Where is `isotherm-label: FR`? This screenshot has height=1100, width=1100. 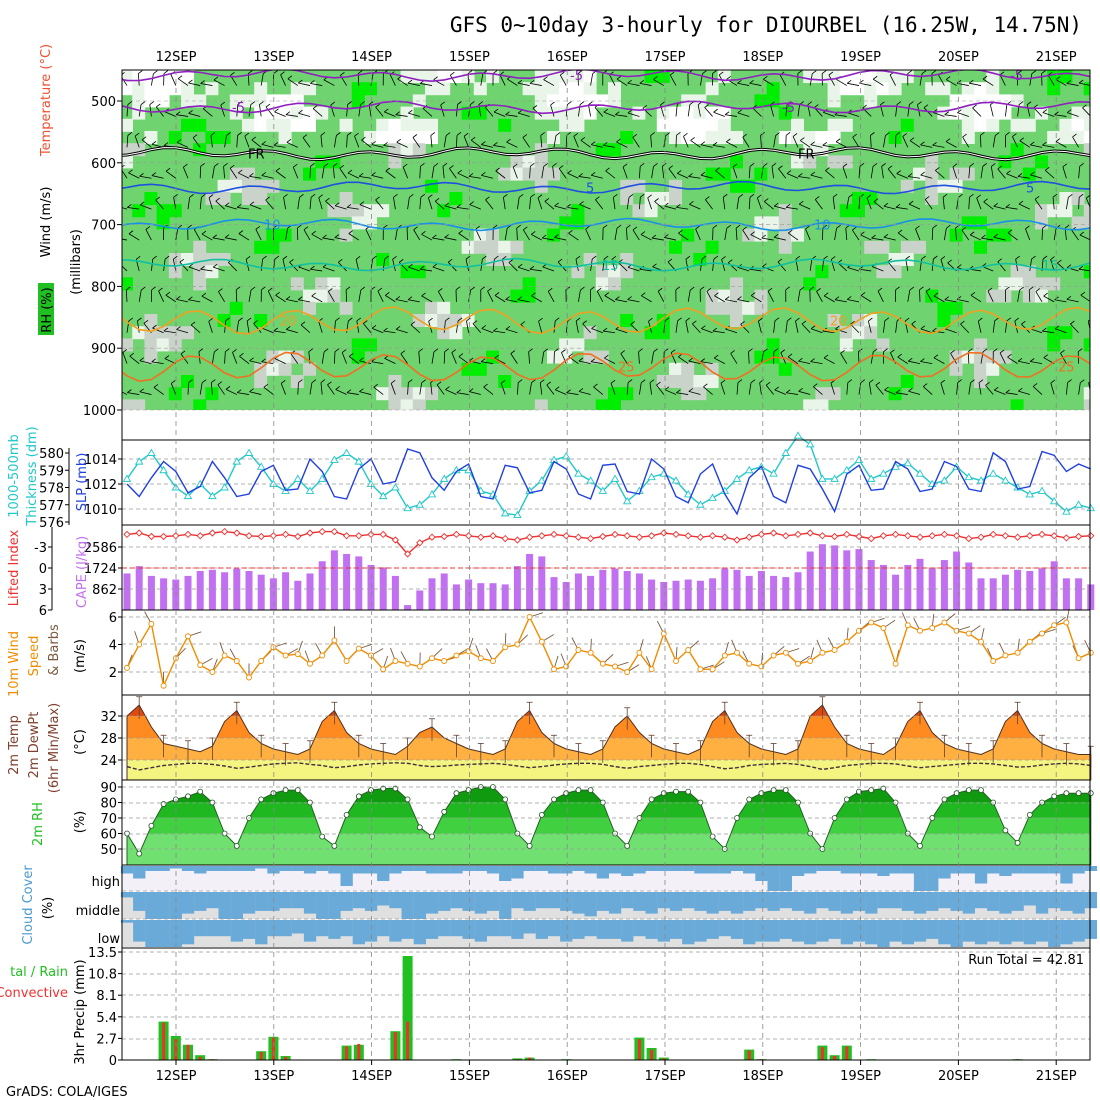 isotherm-label: FR is located at coordinates (806, 155).